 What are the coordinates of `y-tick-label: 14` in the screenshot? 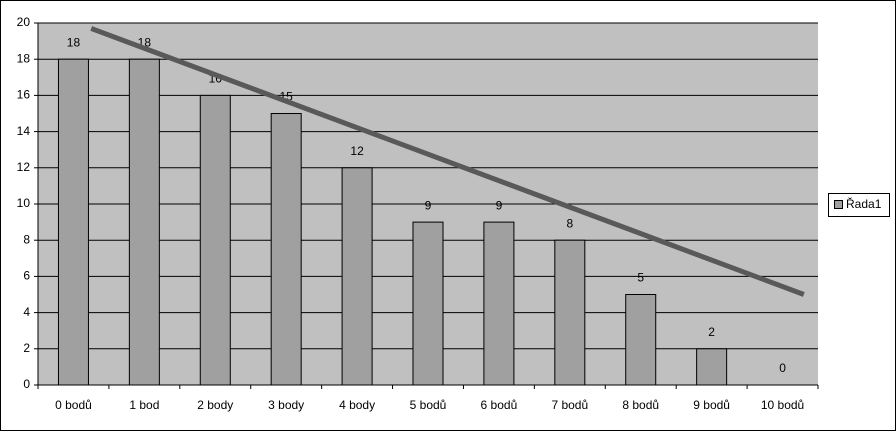 It's located at (24, 131).